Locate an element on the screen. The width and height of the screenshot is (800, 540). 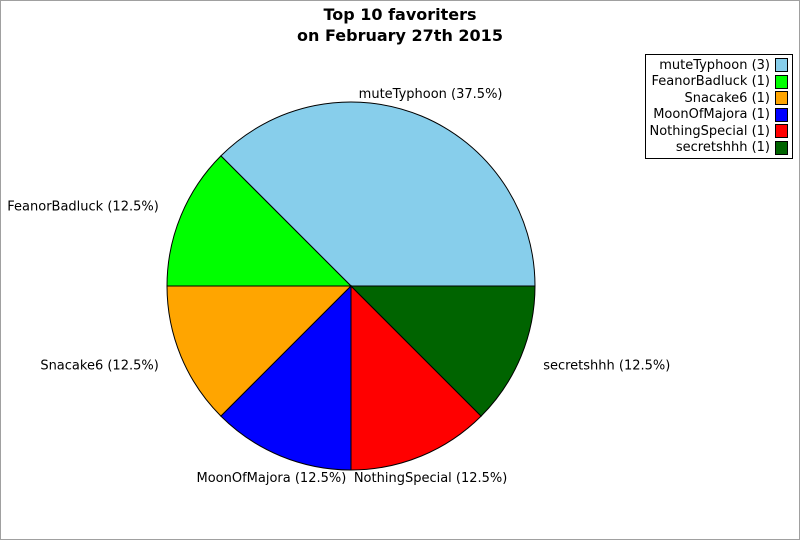
chart-title: Top 10 favoriters on February 27th 2015 is located at coordinates (400, 25).